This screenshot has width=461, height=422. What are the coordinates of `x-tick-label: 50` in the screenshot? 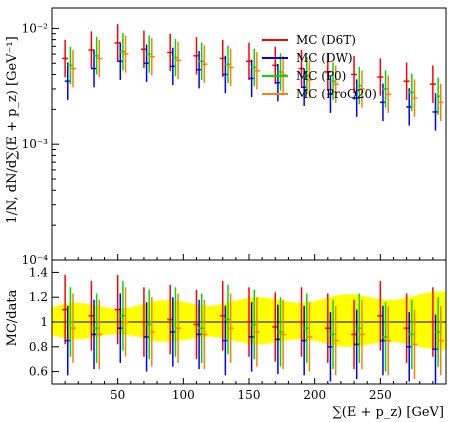 It's located at (117, 395).